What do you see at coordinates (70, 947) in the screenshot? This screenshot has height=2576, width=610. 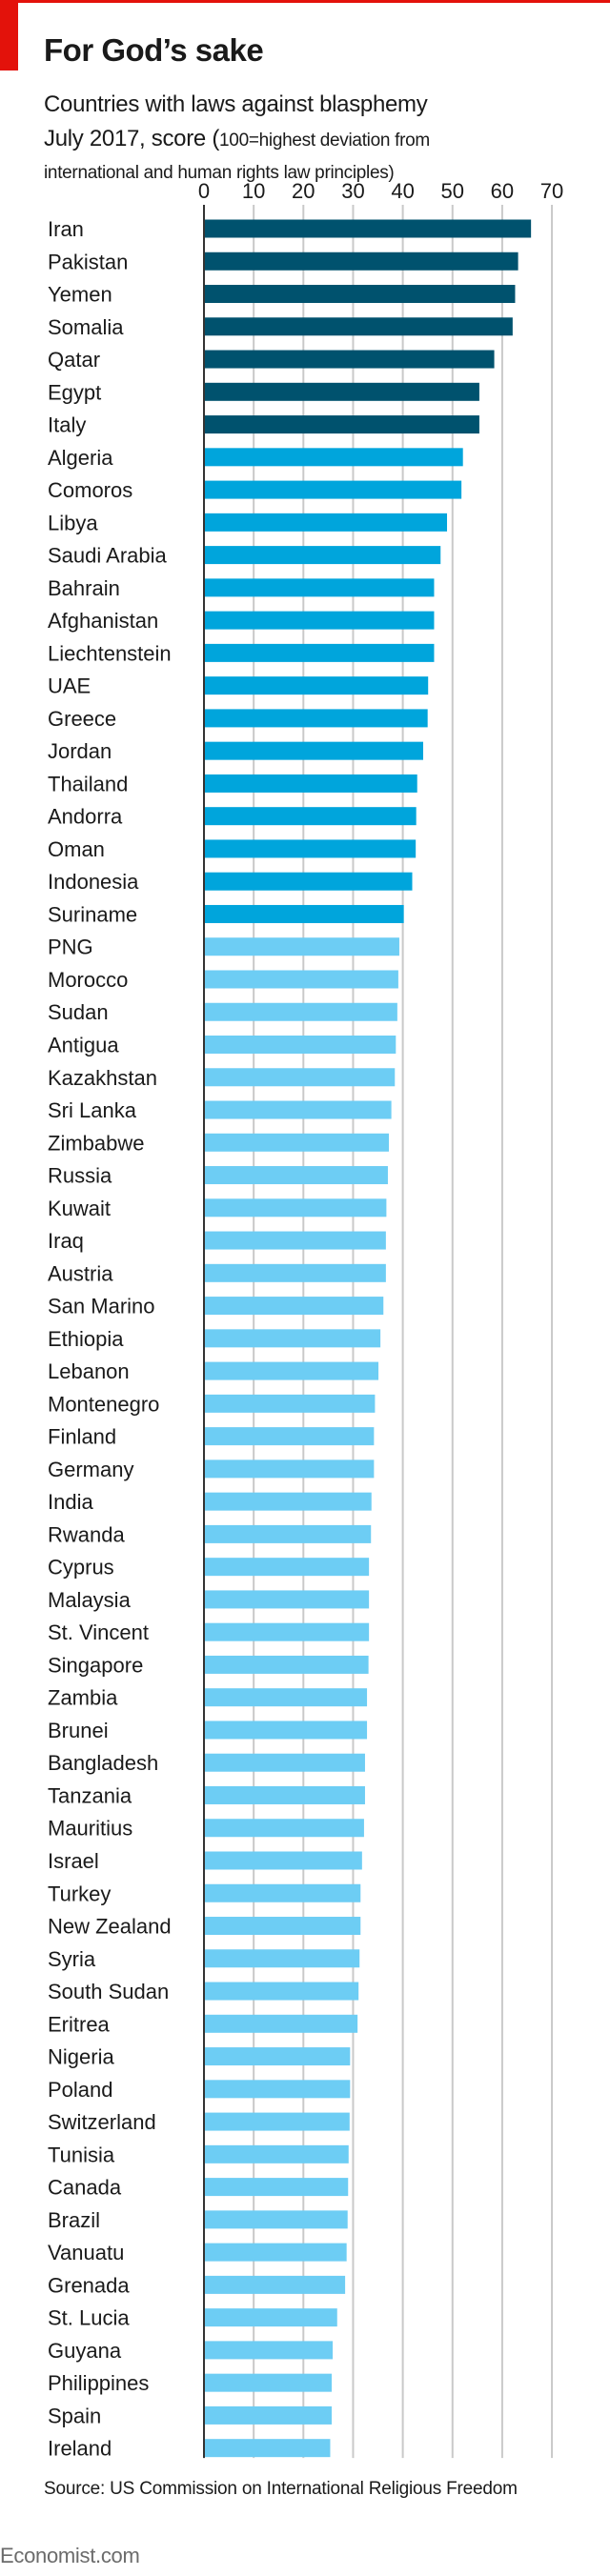 I see `category-label-png: PNG` at bounding box center [70, 947].